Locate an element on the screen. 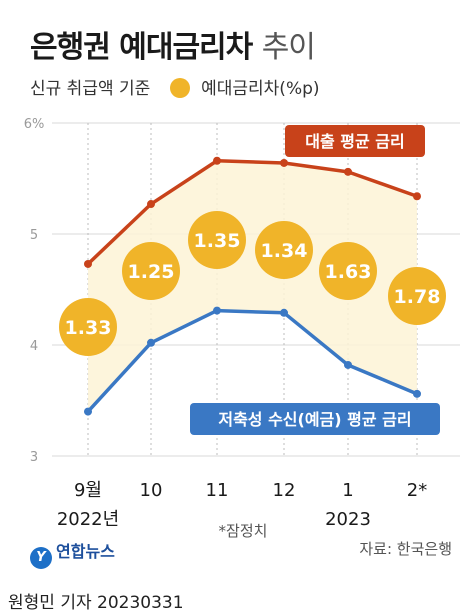 This screenshot has width=474, height=615. loan-series-label-box is located at coordinates (355, 141).